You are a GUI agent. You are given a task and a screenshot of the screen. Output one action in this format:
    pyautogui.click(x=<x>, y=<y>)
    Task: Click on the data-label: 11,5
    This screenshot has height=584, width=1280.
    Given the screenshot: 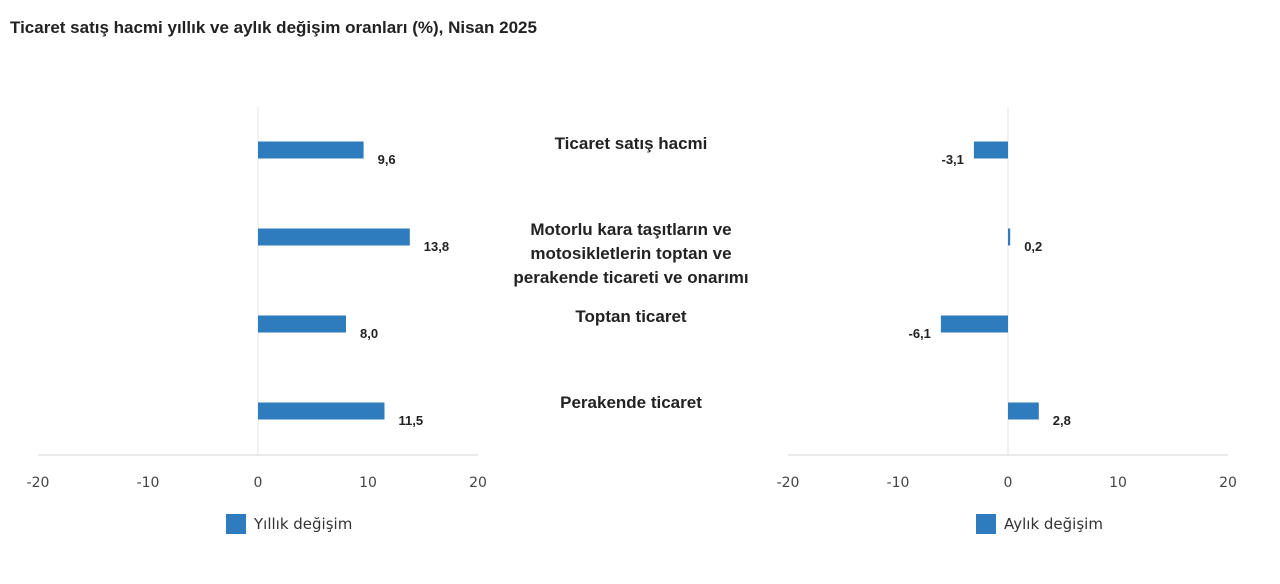 What is the action you would take?
    pyautogui.click(x=411, y=420)
    